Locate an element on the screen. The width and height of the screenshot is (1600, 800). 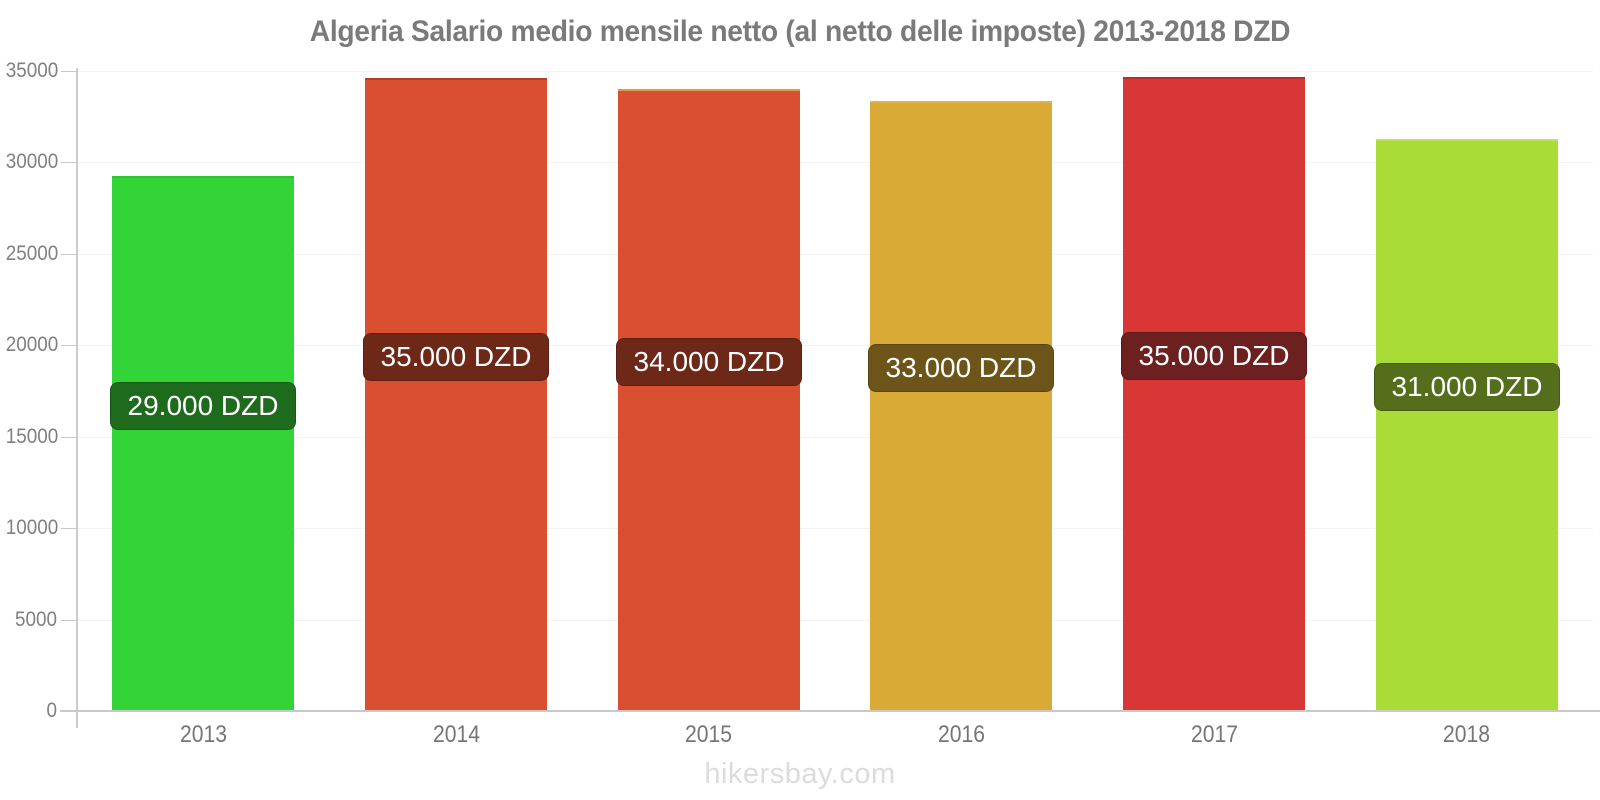
bar-2015 is located at coordinates (709, 400).